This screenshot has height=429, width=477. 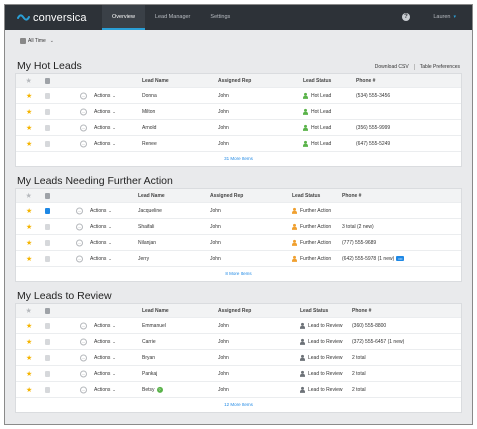 What do you see at coordinates (439, 67) in the screenshot?
I see `table-preferences-link: Table Preferences` at bounding box center [439, 67].